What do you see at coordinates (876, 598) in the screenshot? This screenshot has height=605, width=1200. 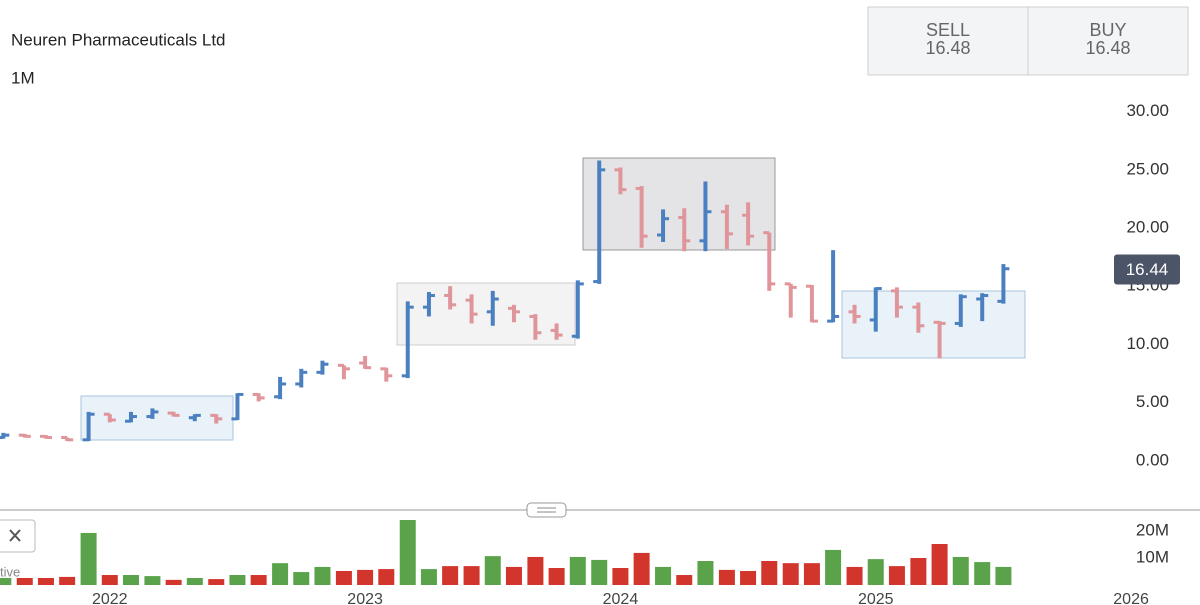 I see `x-tick-label: 2025` at bounding box center [876, 598].